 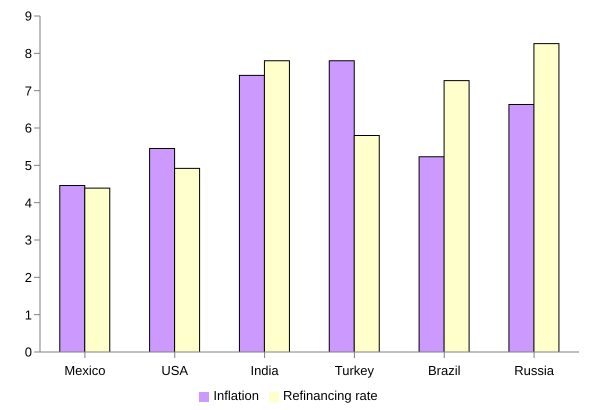 I want to click on x-tick-label: India, so click(x=265, y=370).